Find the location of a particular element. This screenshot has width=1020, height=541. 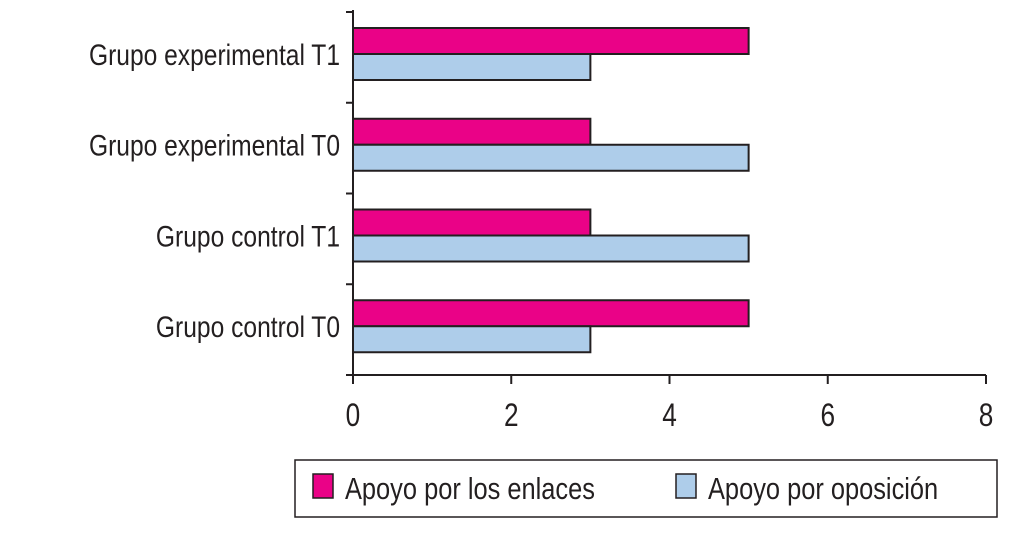

category-label-group: Grupo experimental T0 is located at coordinates (214, 145).